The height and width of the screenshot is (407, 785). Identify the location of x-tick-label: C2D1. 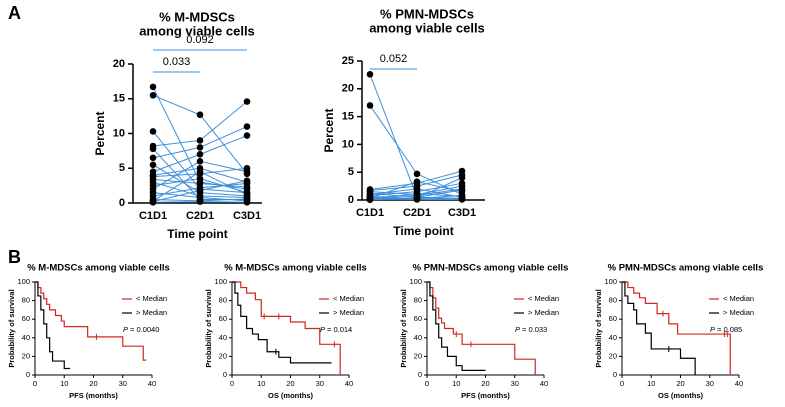
(200, 216).